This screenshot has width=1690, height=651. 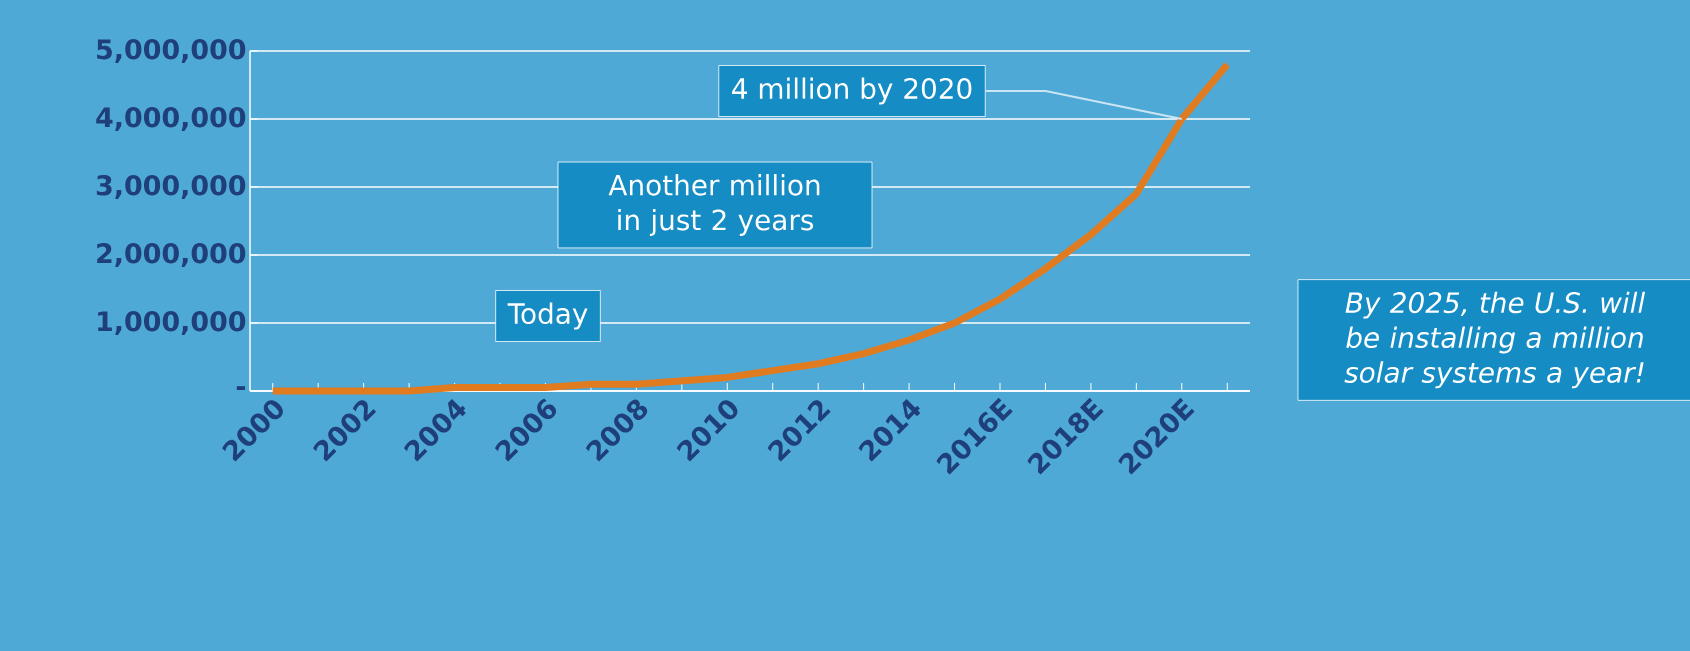 What do you see at coordinates (171, 187) in the screenshot?
I see `y-tick-label: 3,000,000` at bounding box center [171, 187].